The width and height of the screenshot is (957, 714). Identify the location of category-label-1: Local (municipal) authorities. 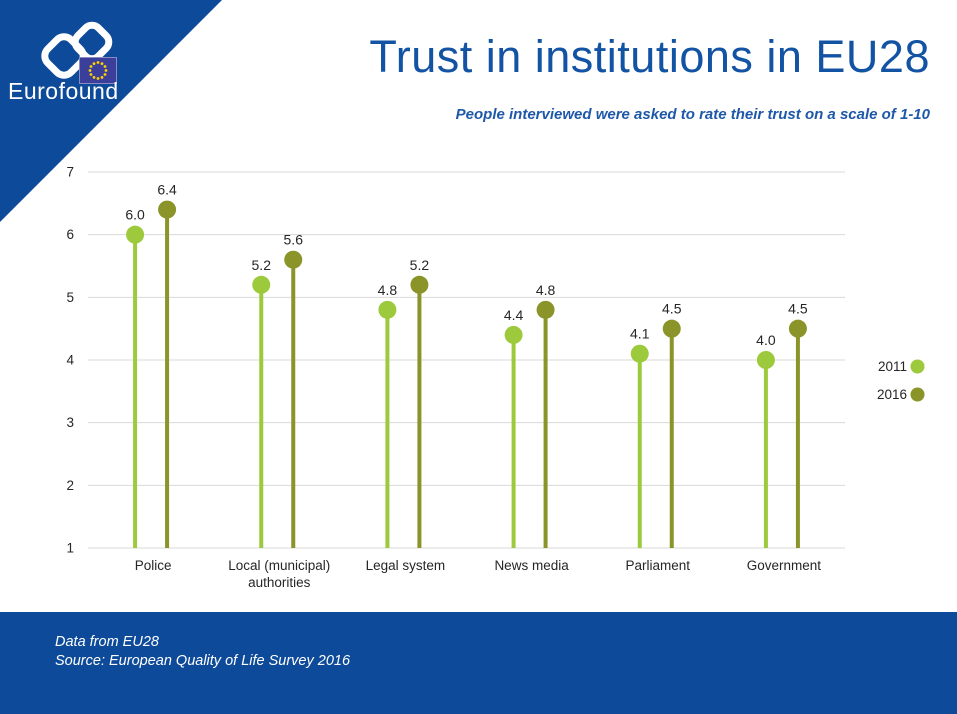
(279, 574).